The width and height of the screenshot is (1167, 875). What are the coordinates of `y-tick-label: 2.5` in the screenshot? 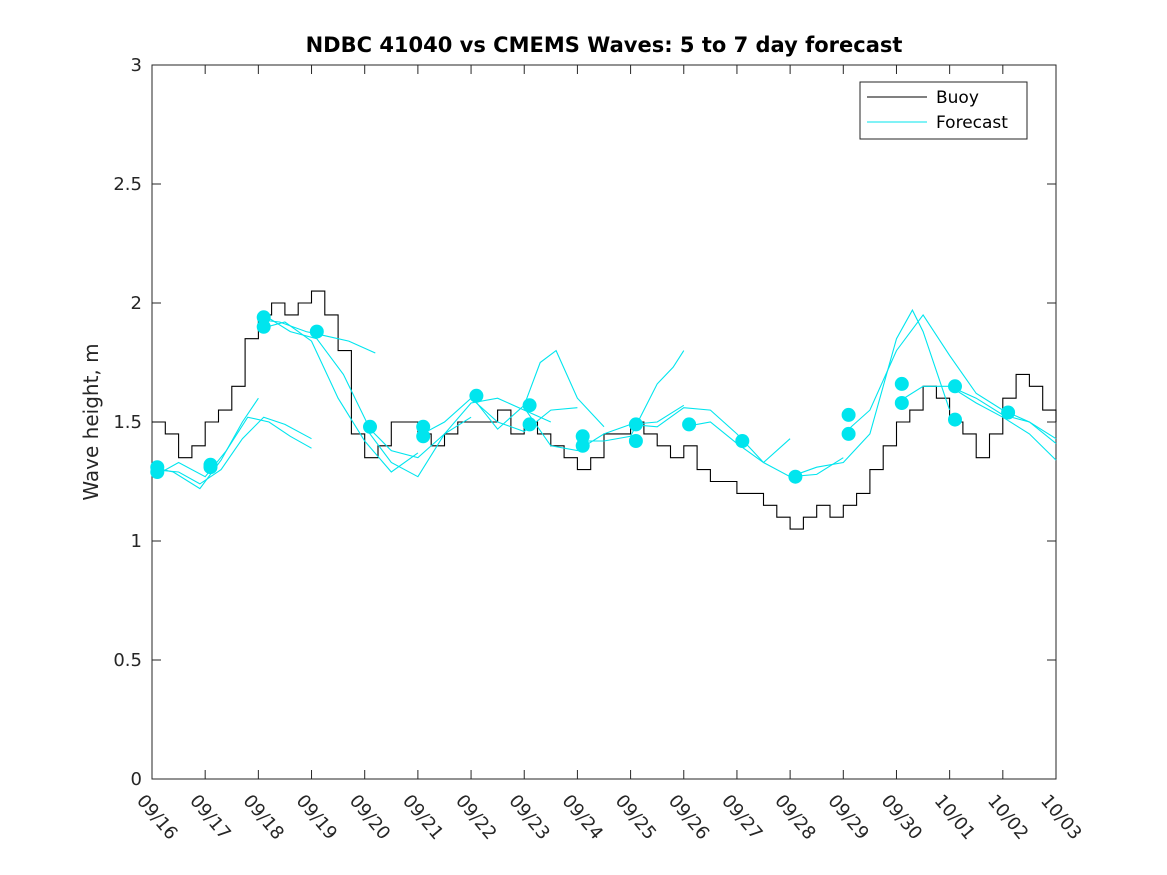 It's located at (127, 184).